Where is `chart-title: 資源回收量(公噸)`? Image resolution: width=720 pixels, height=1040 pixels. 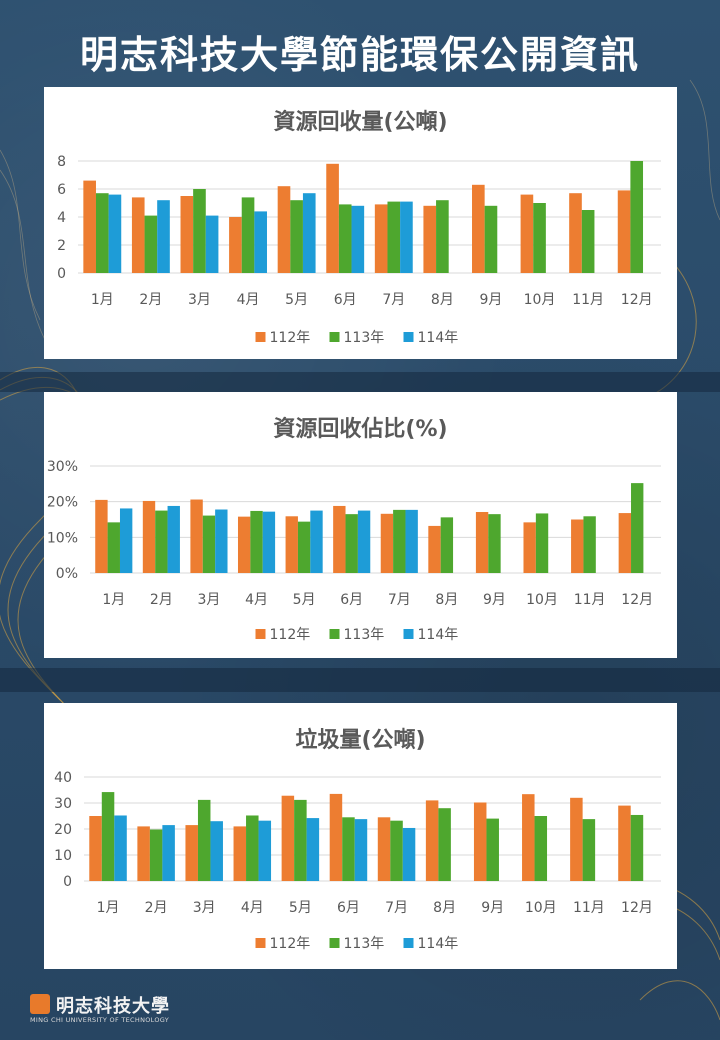
chart-title: 資源回收量(公噸) is located at coordinates (360, 122).